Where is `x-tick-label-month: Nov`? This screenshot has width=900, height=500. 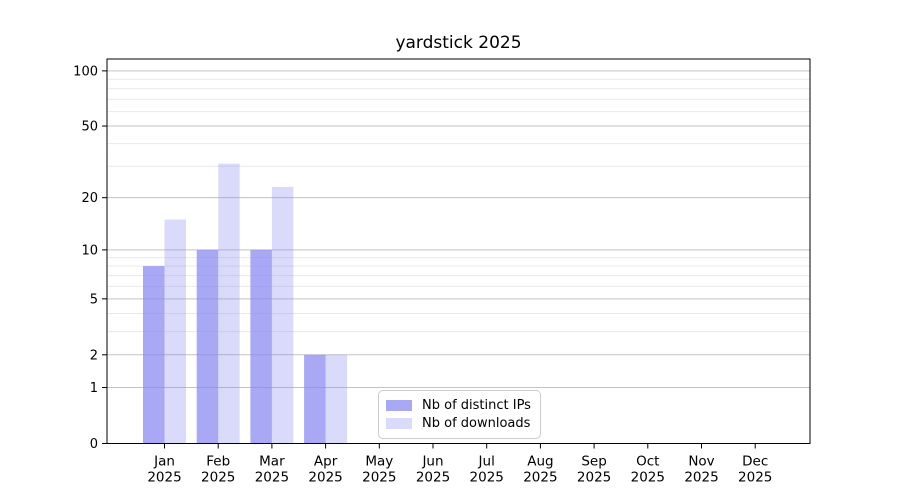 x-tick-label-month: Nov is located at coordinates (701, 462).